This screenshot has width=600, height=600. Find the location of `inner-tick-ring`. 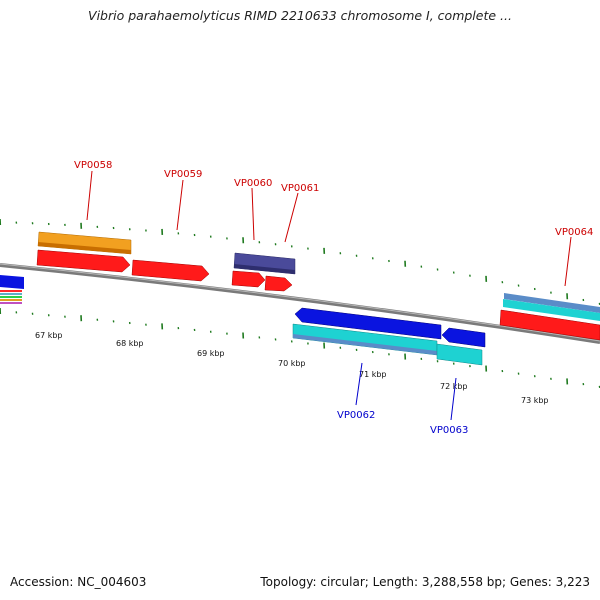

inner-tick-ring is located at coordinates (300, 348).